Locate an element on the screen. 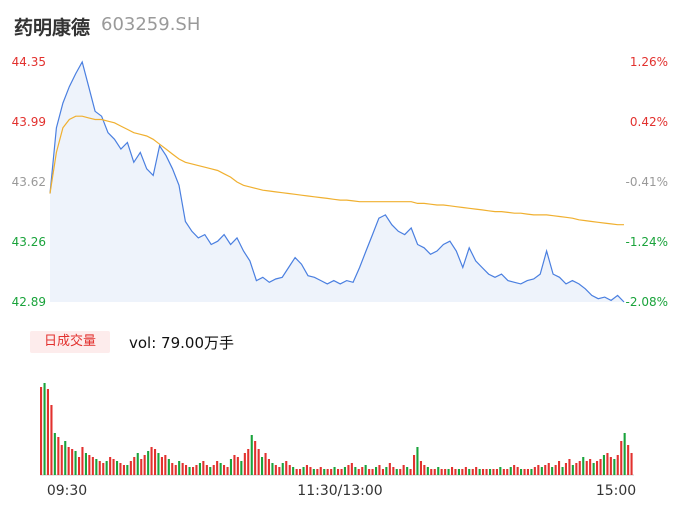  y-tick-left-label: 43.62 is located at coordinates (29, 182).